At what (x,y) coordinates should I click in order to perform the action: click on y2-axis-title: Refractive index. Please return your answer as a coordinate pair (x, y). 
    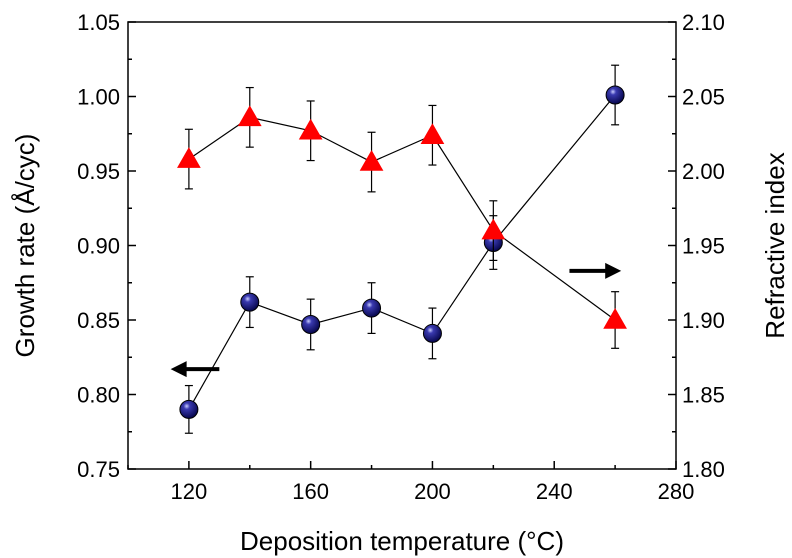
    Looking at the image, I should click on (775, 245).